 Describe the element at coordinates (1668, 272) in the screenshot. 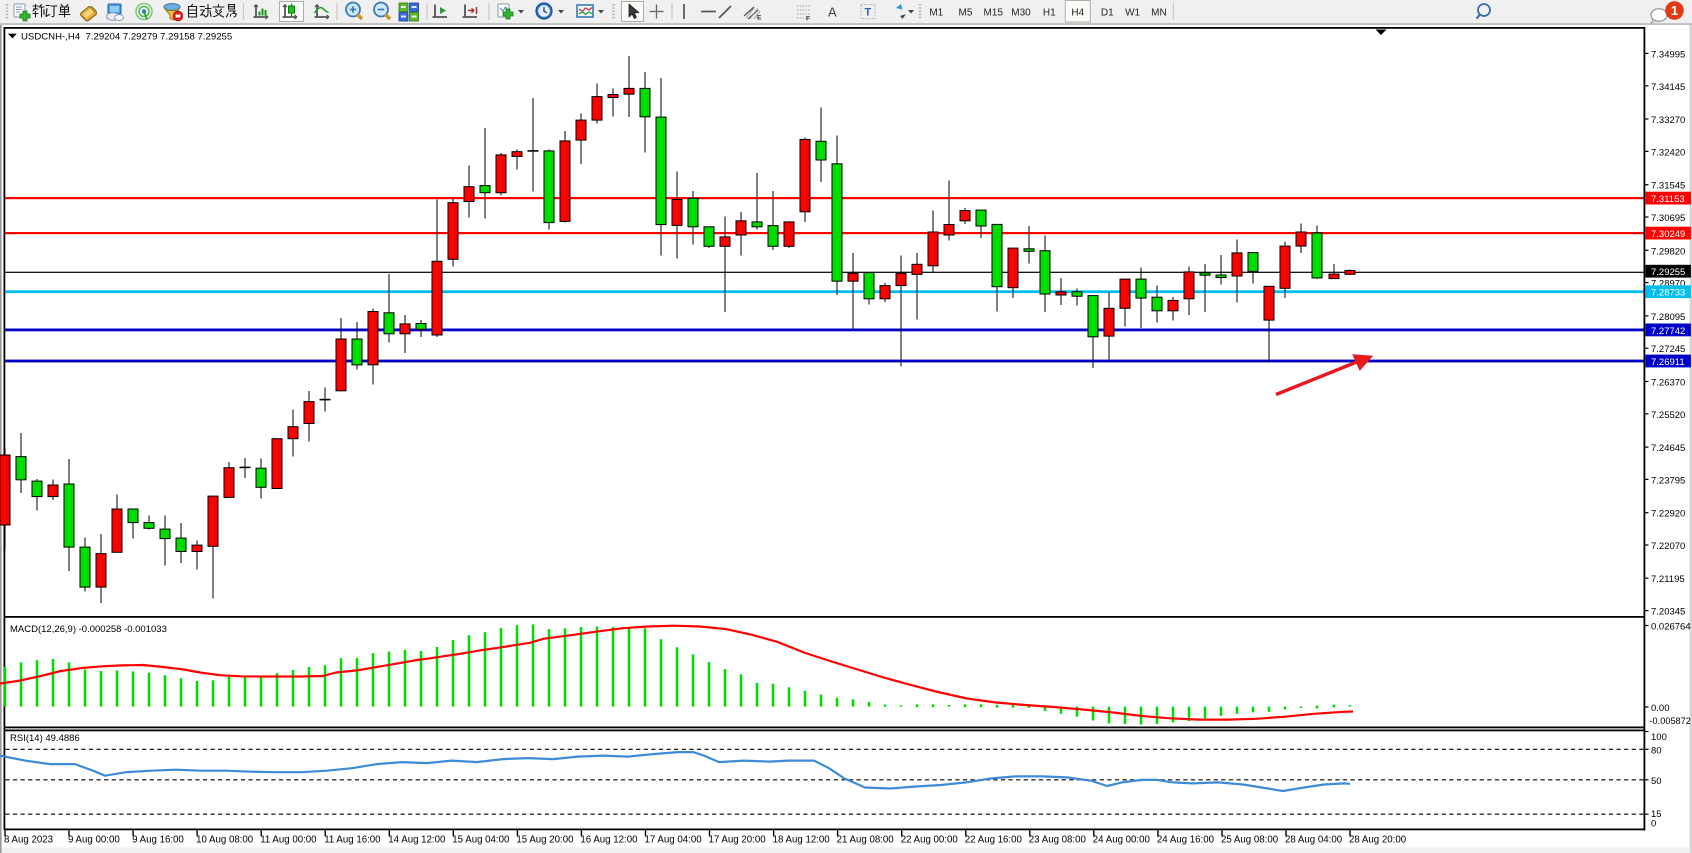

I see `svg-text: 7.29255` at that location.